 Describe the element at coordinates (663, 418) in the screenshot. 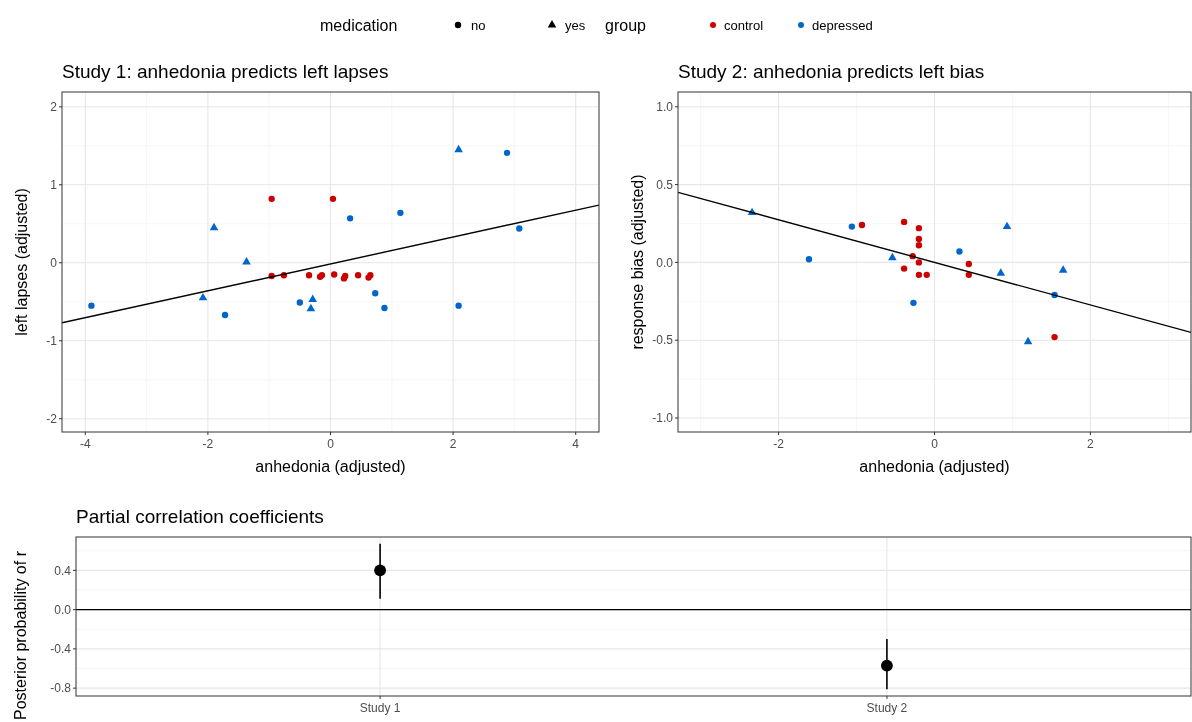

I see `y-tick-label: -1.0` at that location.